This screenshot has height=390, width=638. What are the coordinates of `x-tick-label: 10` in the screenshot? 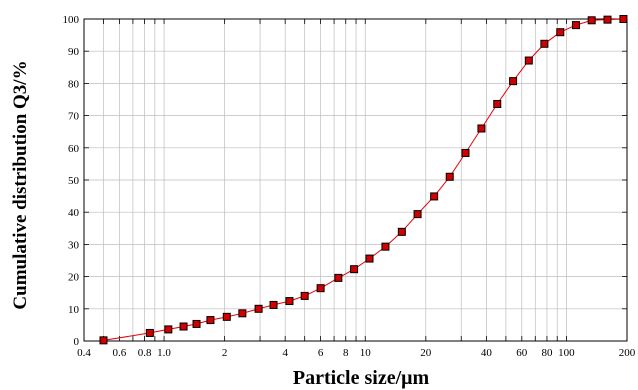 It's located at (366, 353).